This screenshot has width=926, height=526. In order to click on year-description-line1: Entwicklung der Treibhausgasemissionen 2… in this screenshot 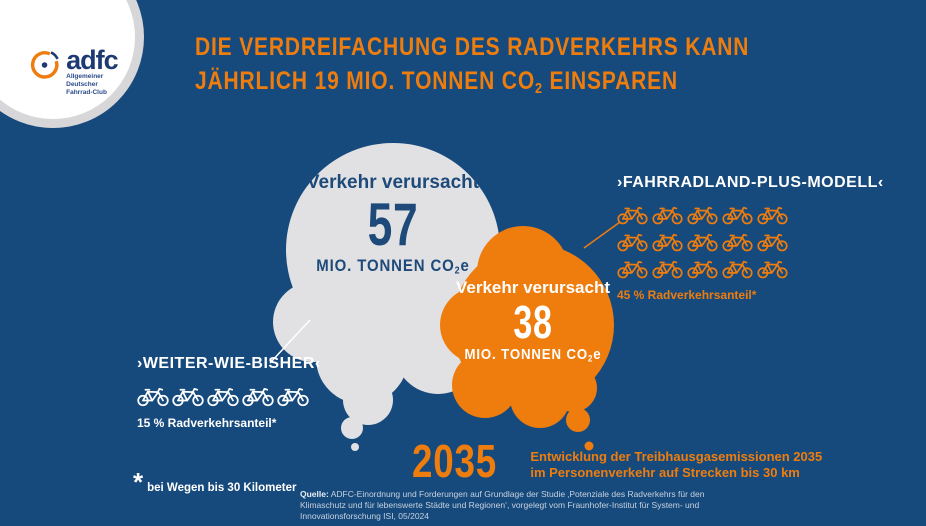, I will do `click(676, 456)`.